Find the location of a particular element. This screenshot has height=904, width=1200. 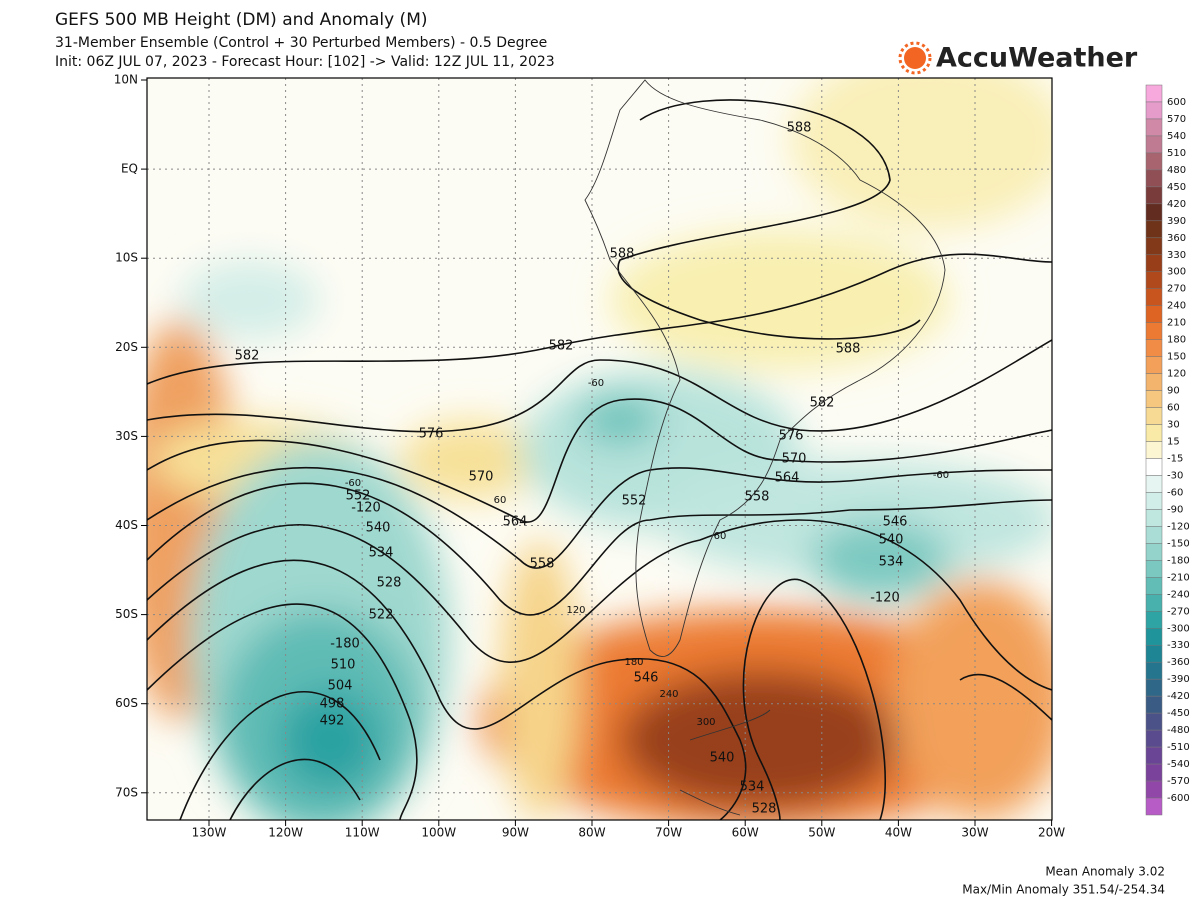

contour-label: 492 is located at coordinates (332, 721).